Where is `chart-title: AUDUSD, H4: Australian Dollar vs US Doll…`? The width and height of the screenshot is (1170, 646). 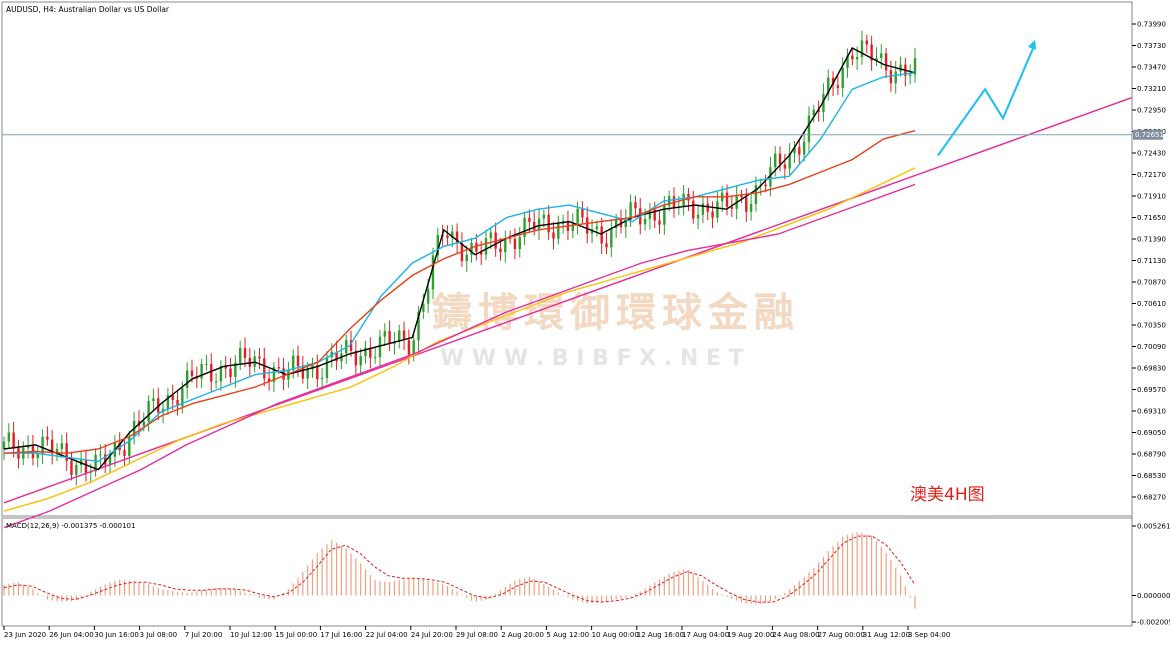 chart-title: AUDUSD, H4: Australian Dollar vs US Doll… is located at coordinates (88, 9).